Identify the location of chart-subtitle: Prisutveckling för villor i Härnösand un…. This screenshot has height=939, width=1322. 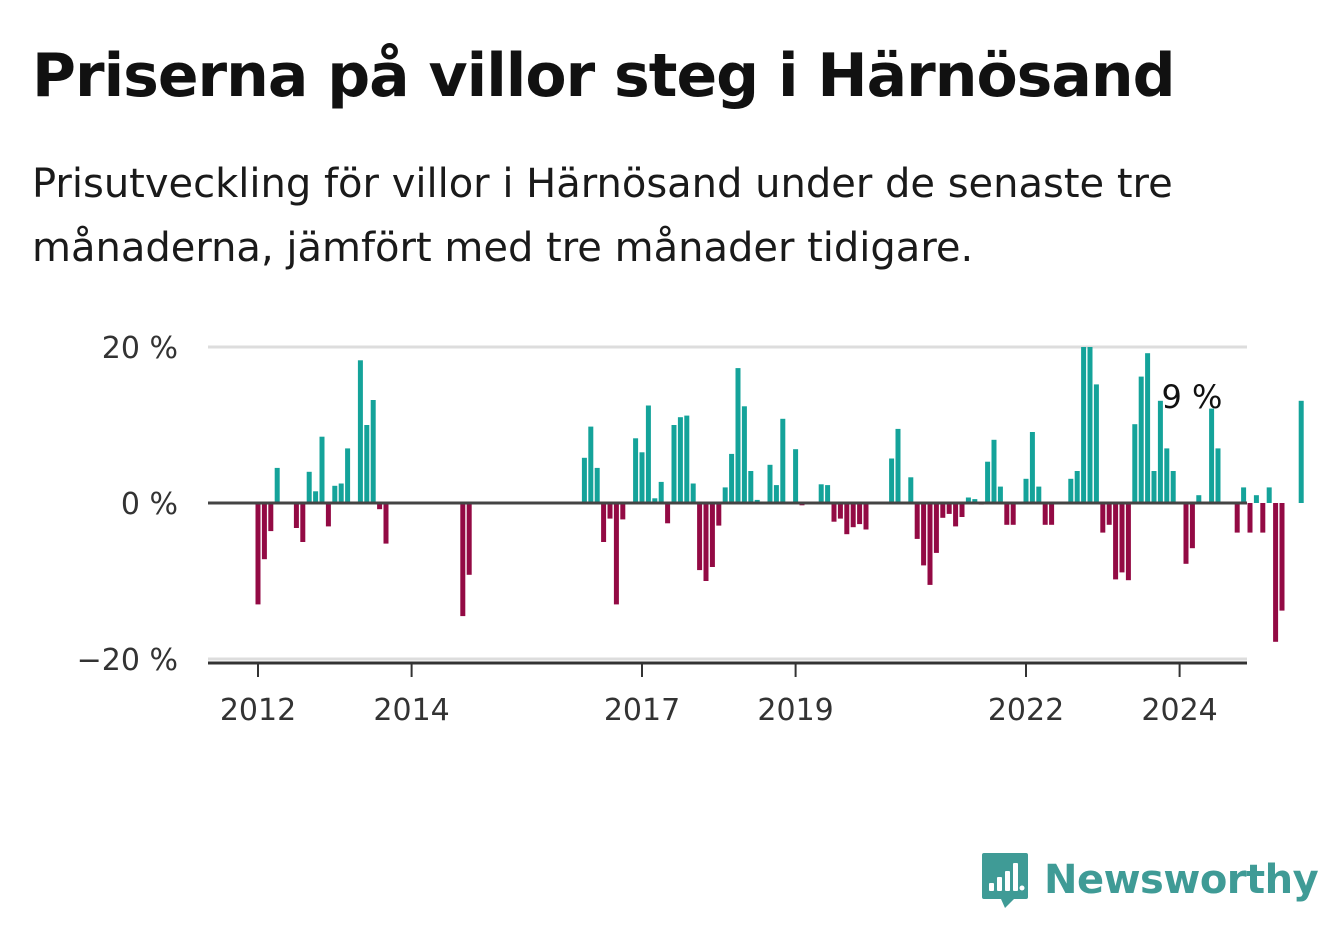
(602, 216).